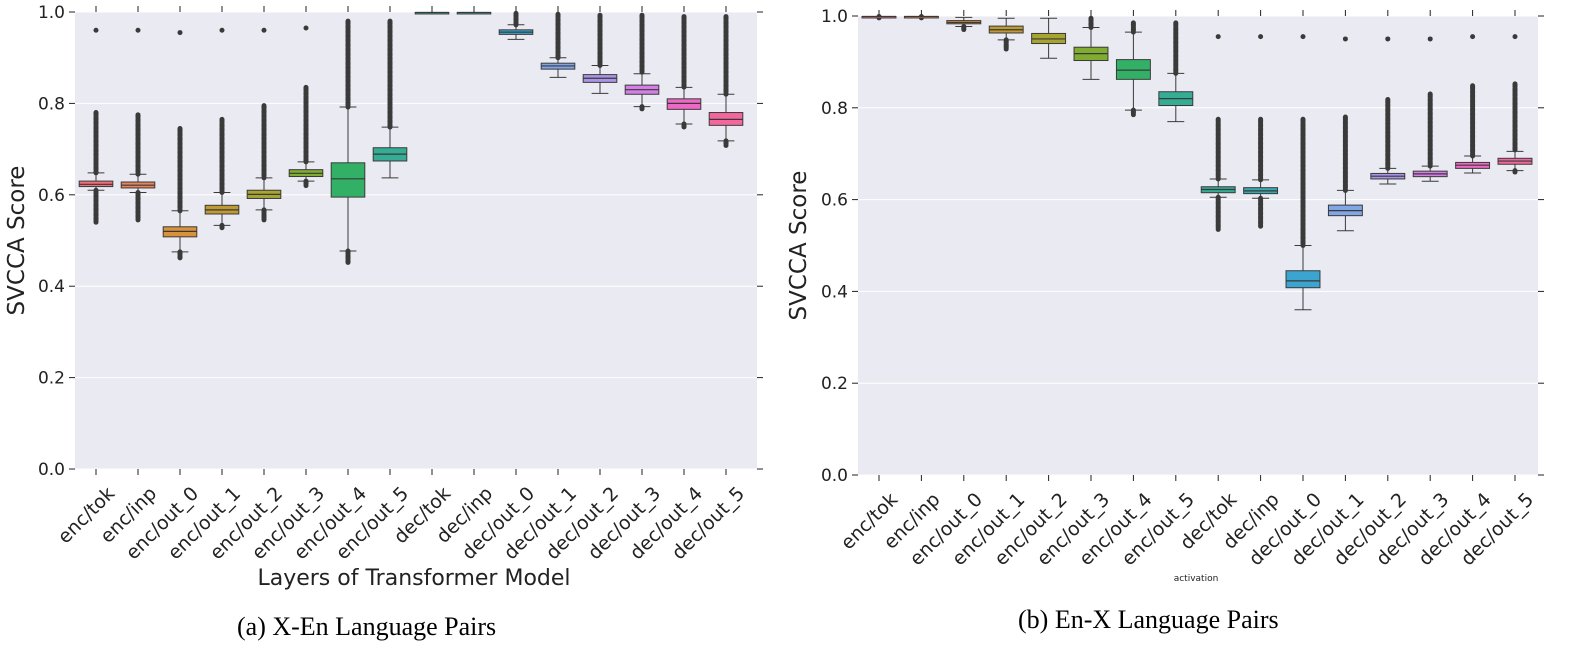 The image size is (1578, 652). Describe the element at coordinates (1148, 619) in the screenshot. I see `caption-b: (b) En-X Language Pairs` at that location.